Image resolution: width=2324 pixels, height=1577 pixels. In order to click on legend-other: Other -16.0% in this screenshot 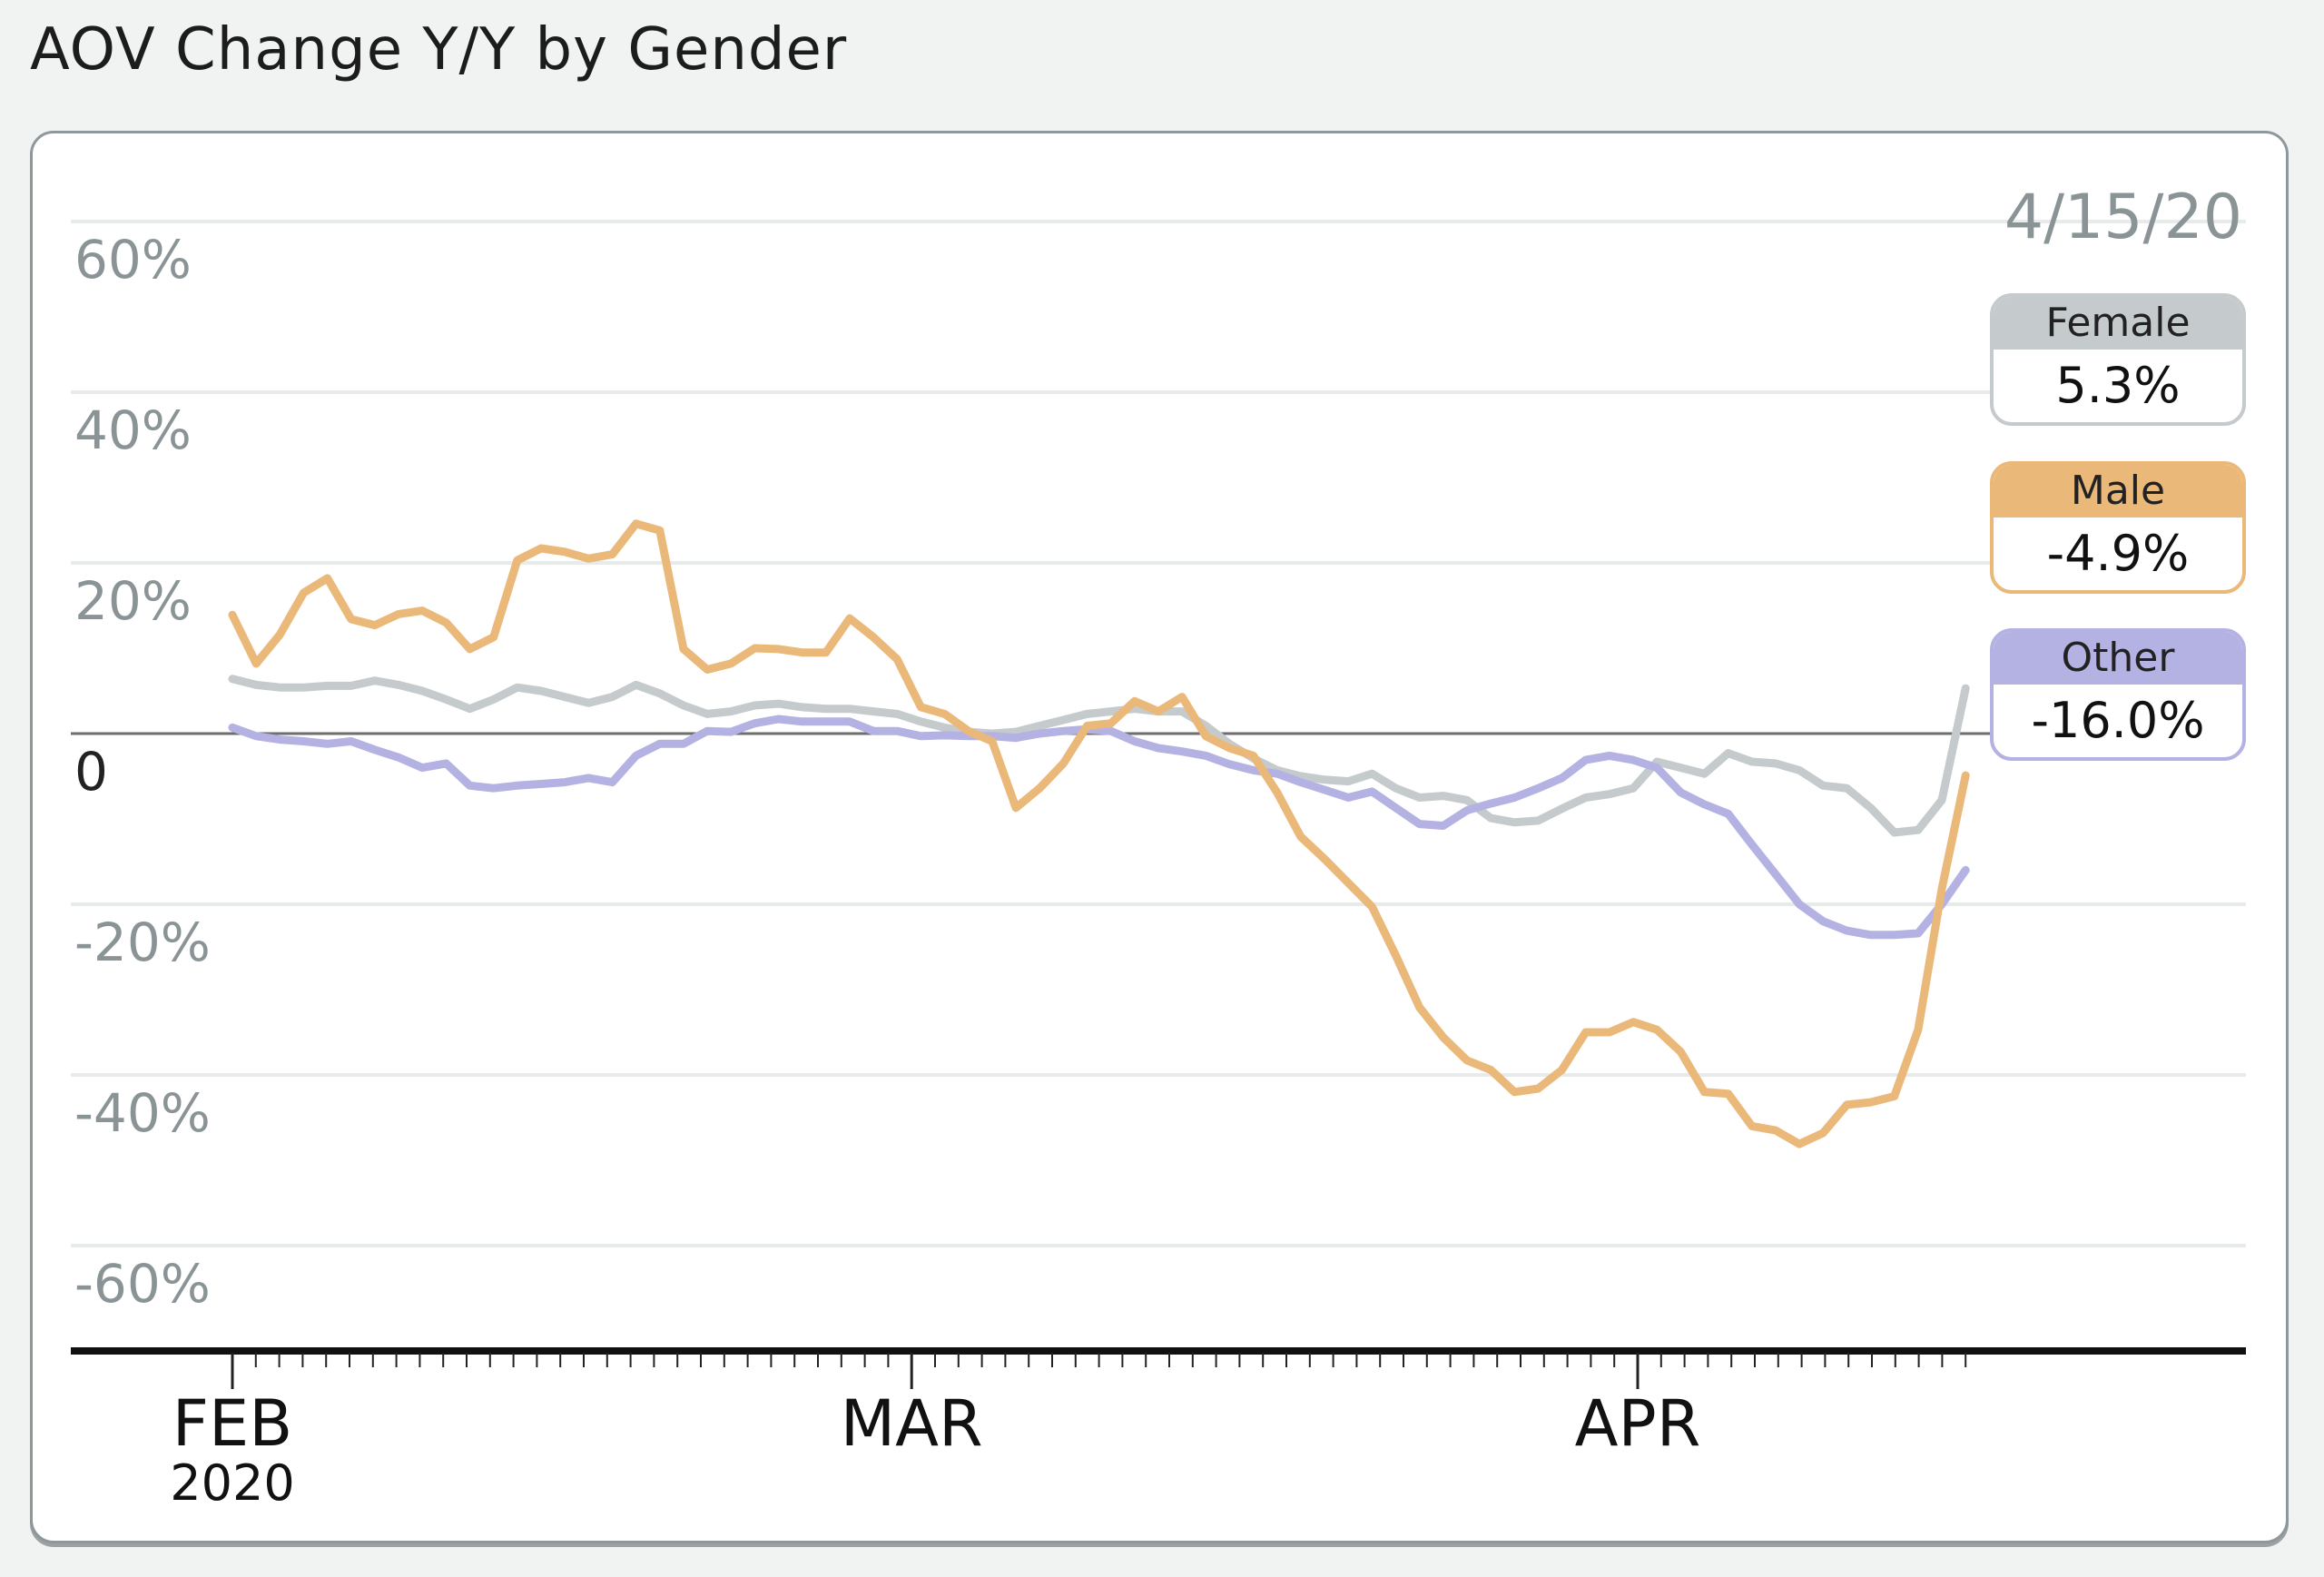, I will do `click(2118, 695)`.